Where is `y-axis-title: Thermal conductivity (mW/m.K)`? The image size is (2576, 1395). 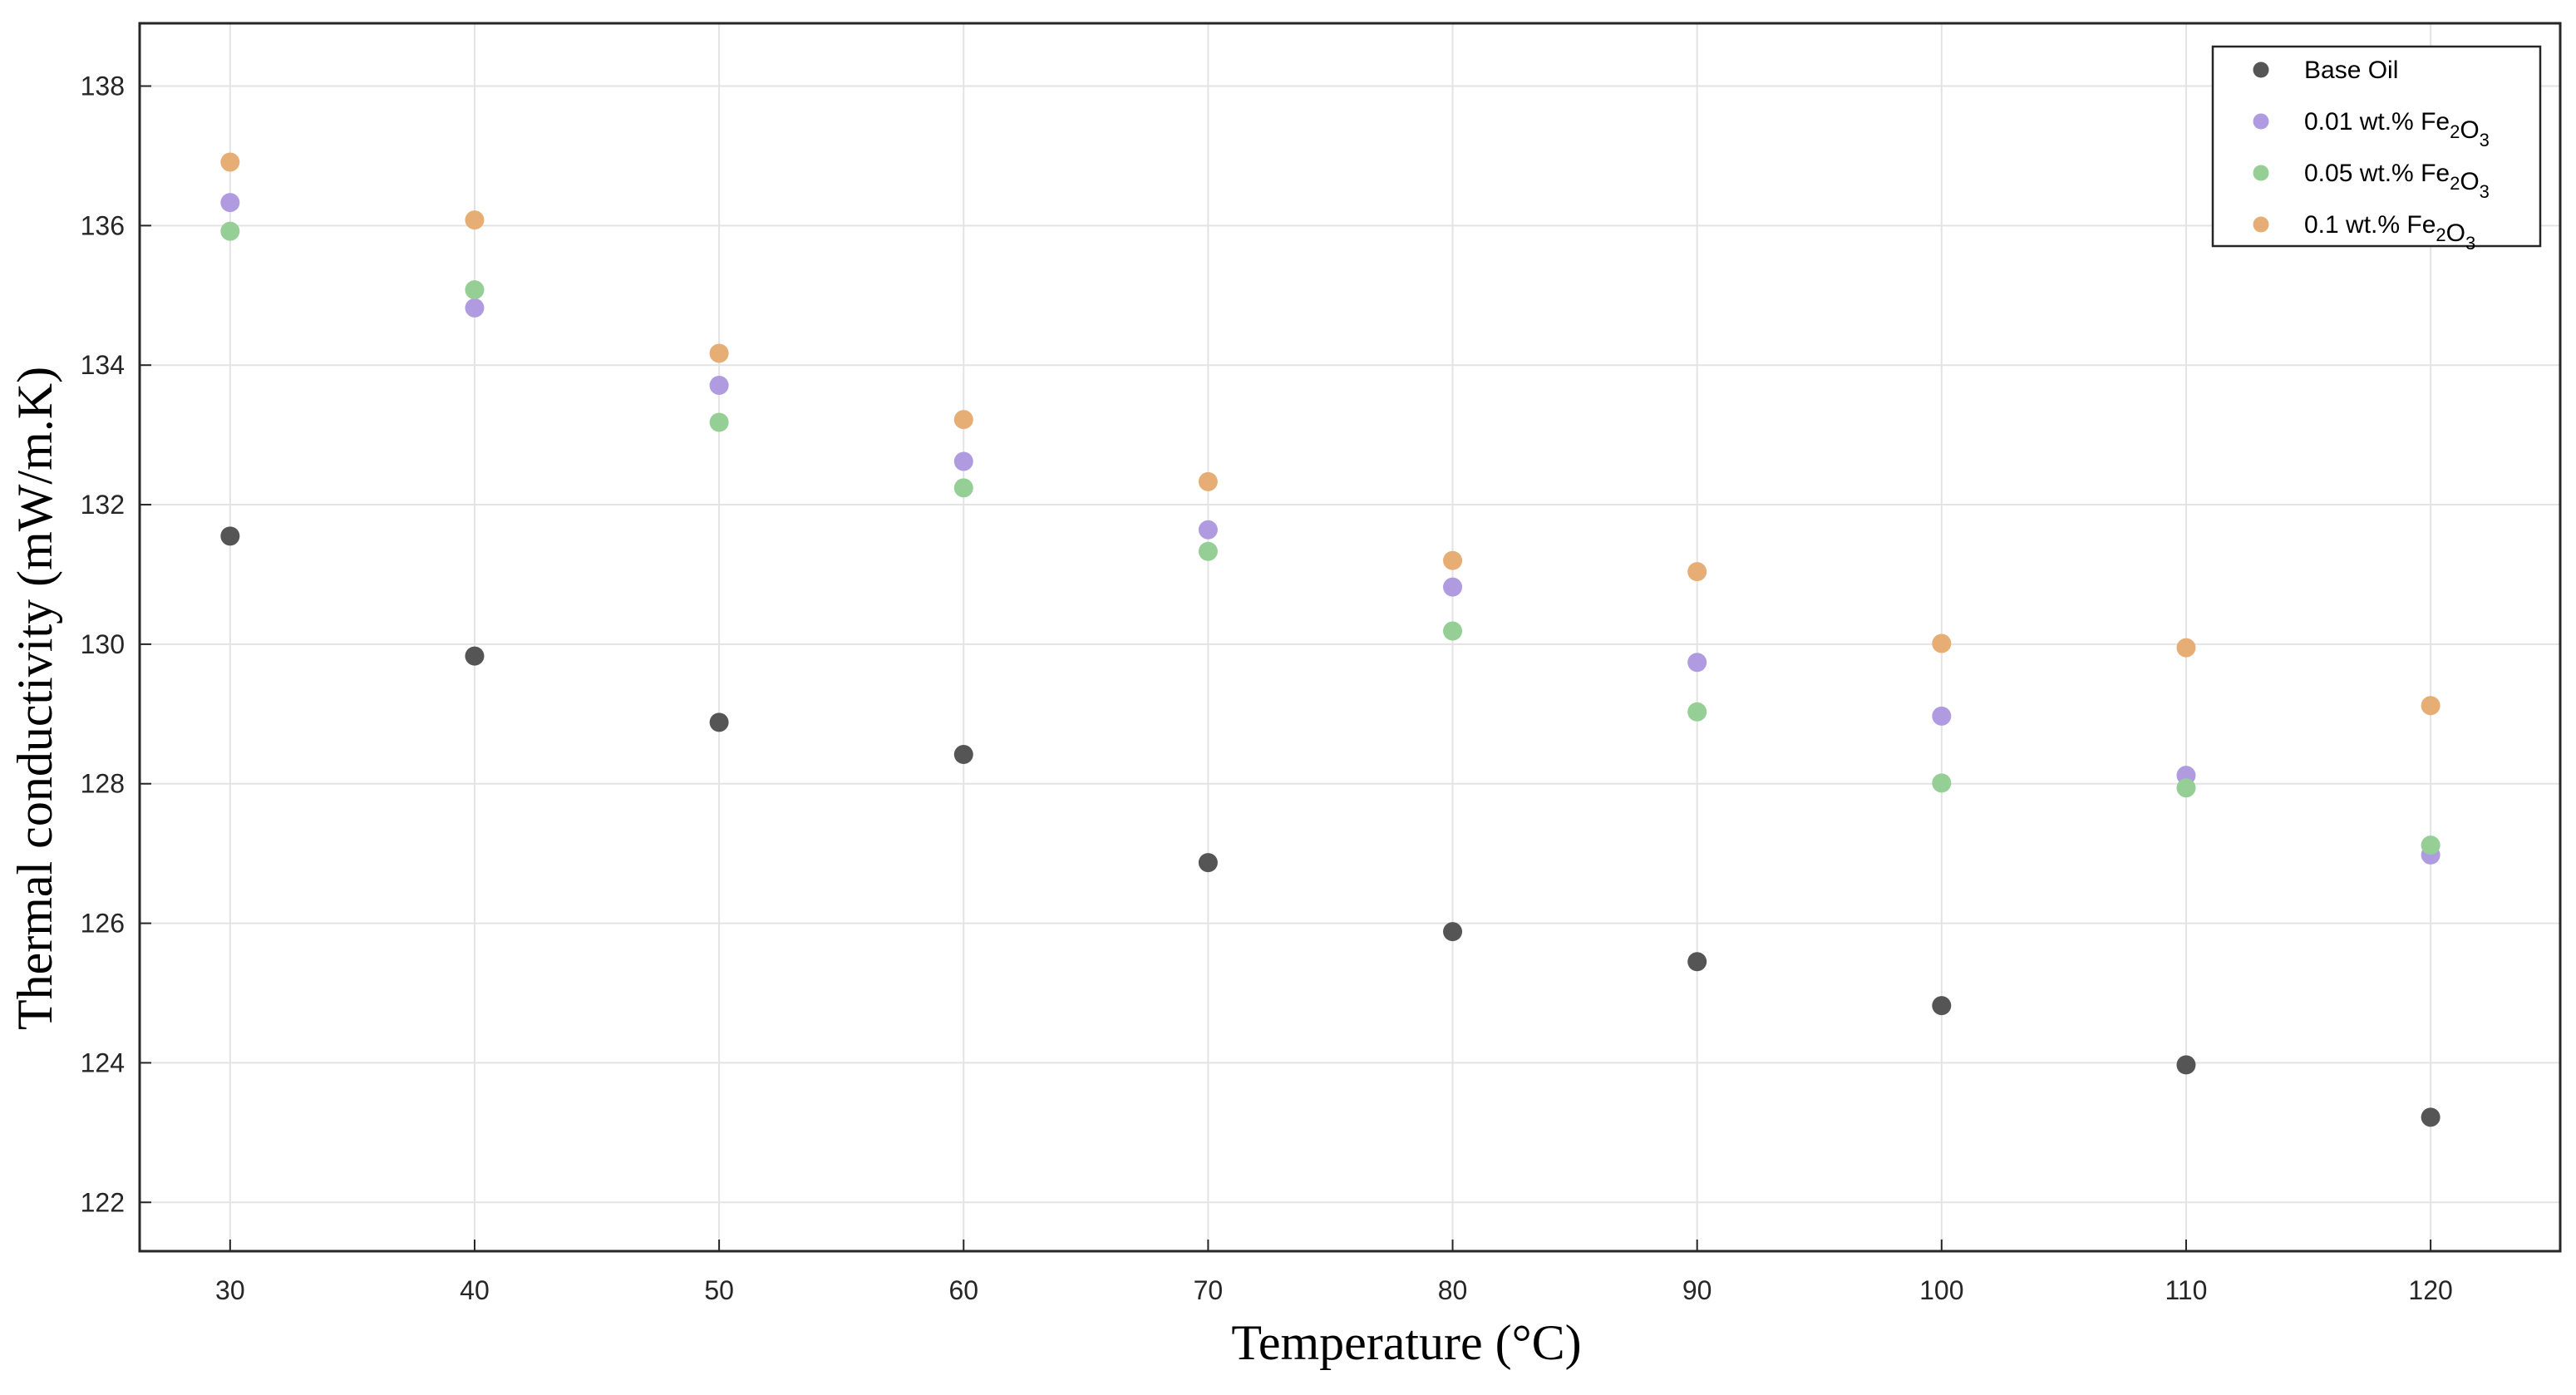
y-axis-title: Thermal conductivity (mW/m.K) is located at coordinates (34, 698).